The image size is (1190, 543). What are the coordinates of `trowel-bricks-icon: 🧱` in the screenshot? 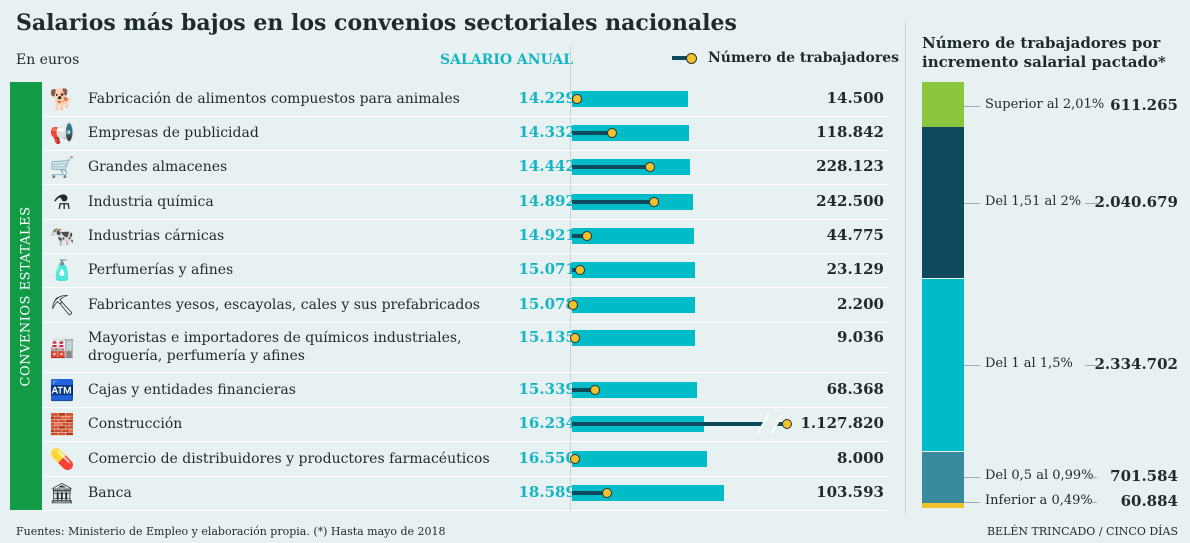 It's located at (62, 424).